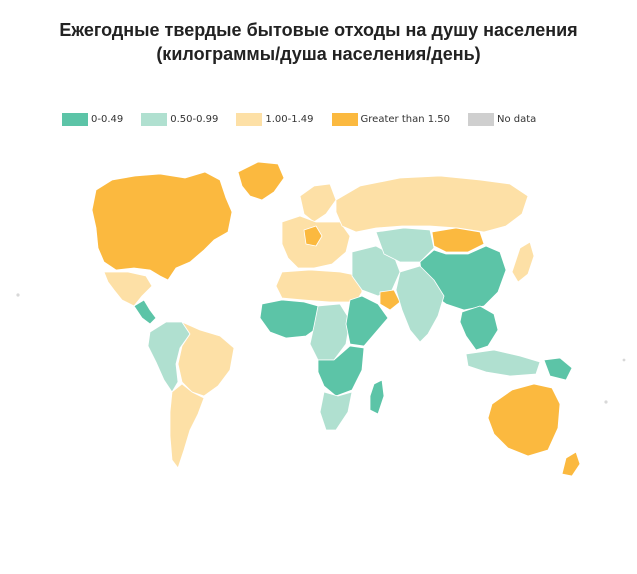 The image size is (637, 574). What do you see at coordinates (377, 397) in the screenshot?
I see `region-madagascar` at bounding box center [377, 397].